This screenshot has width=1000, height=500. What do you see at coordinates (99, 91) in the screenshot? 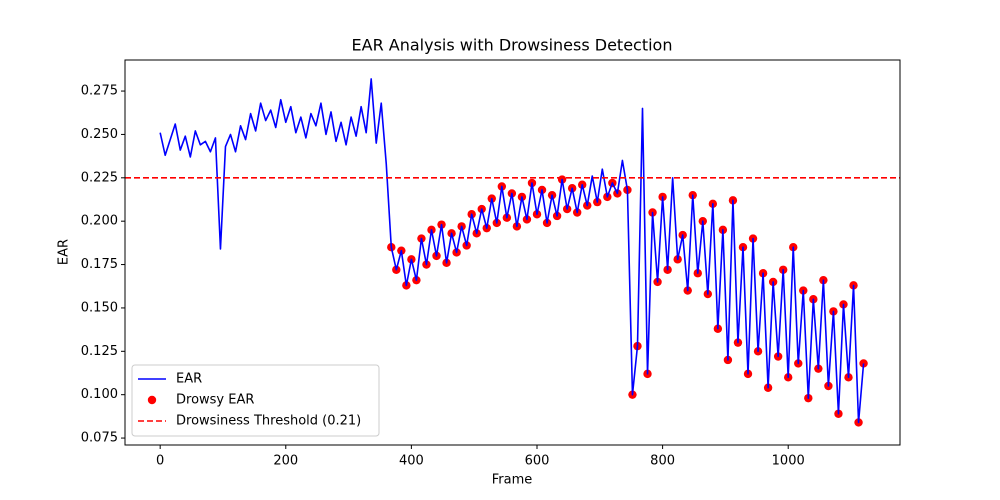
I see `y-tick-label: 0.275` at bounding box center [99, 91].